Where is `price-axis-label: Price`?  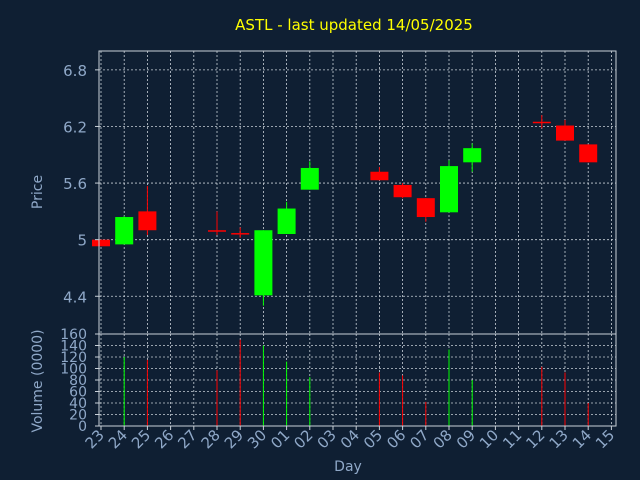
price-axis-label: Price is located at coordinates (38, 192).